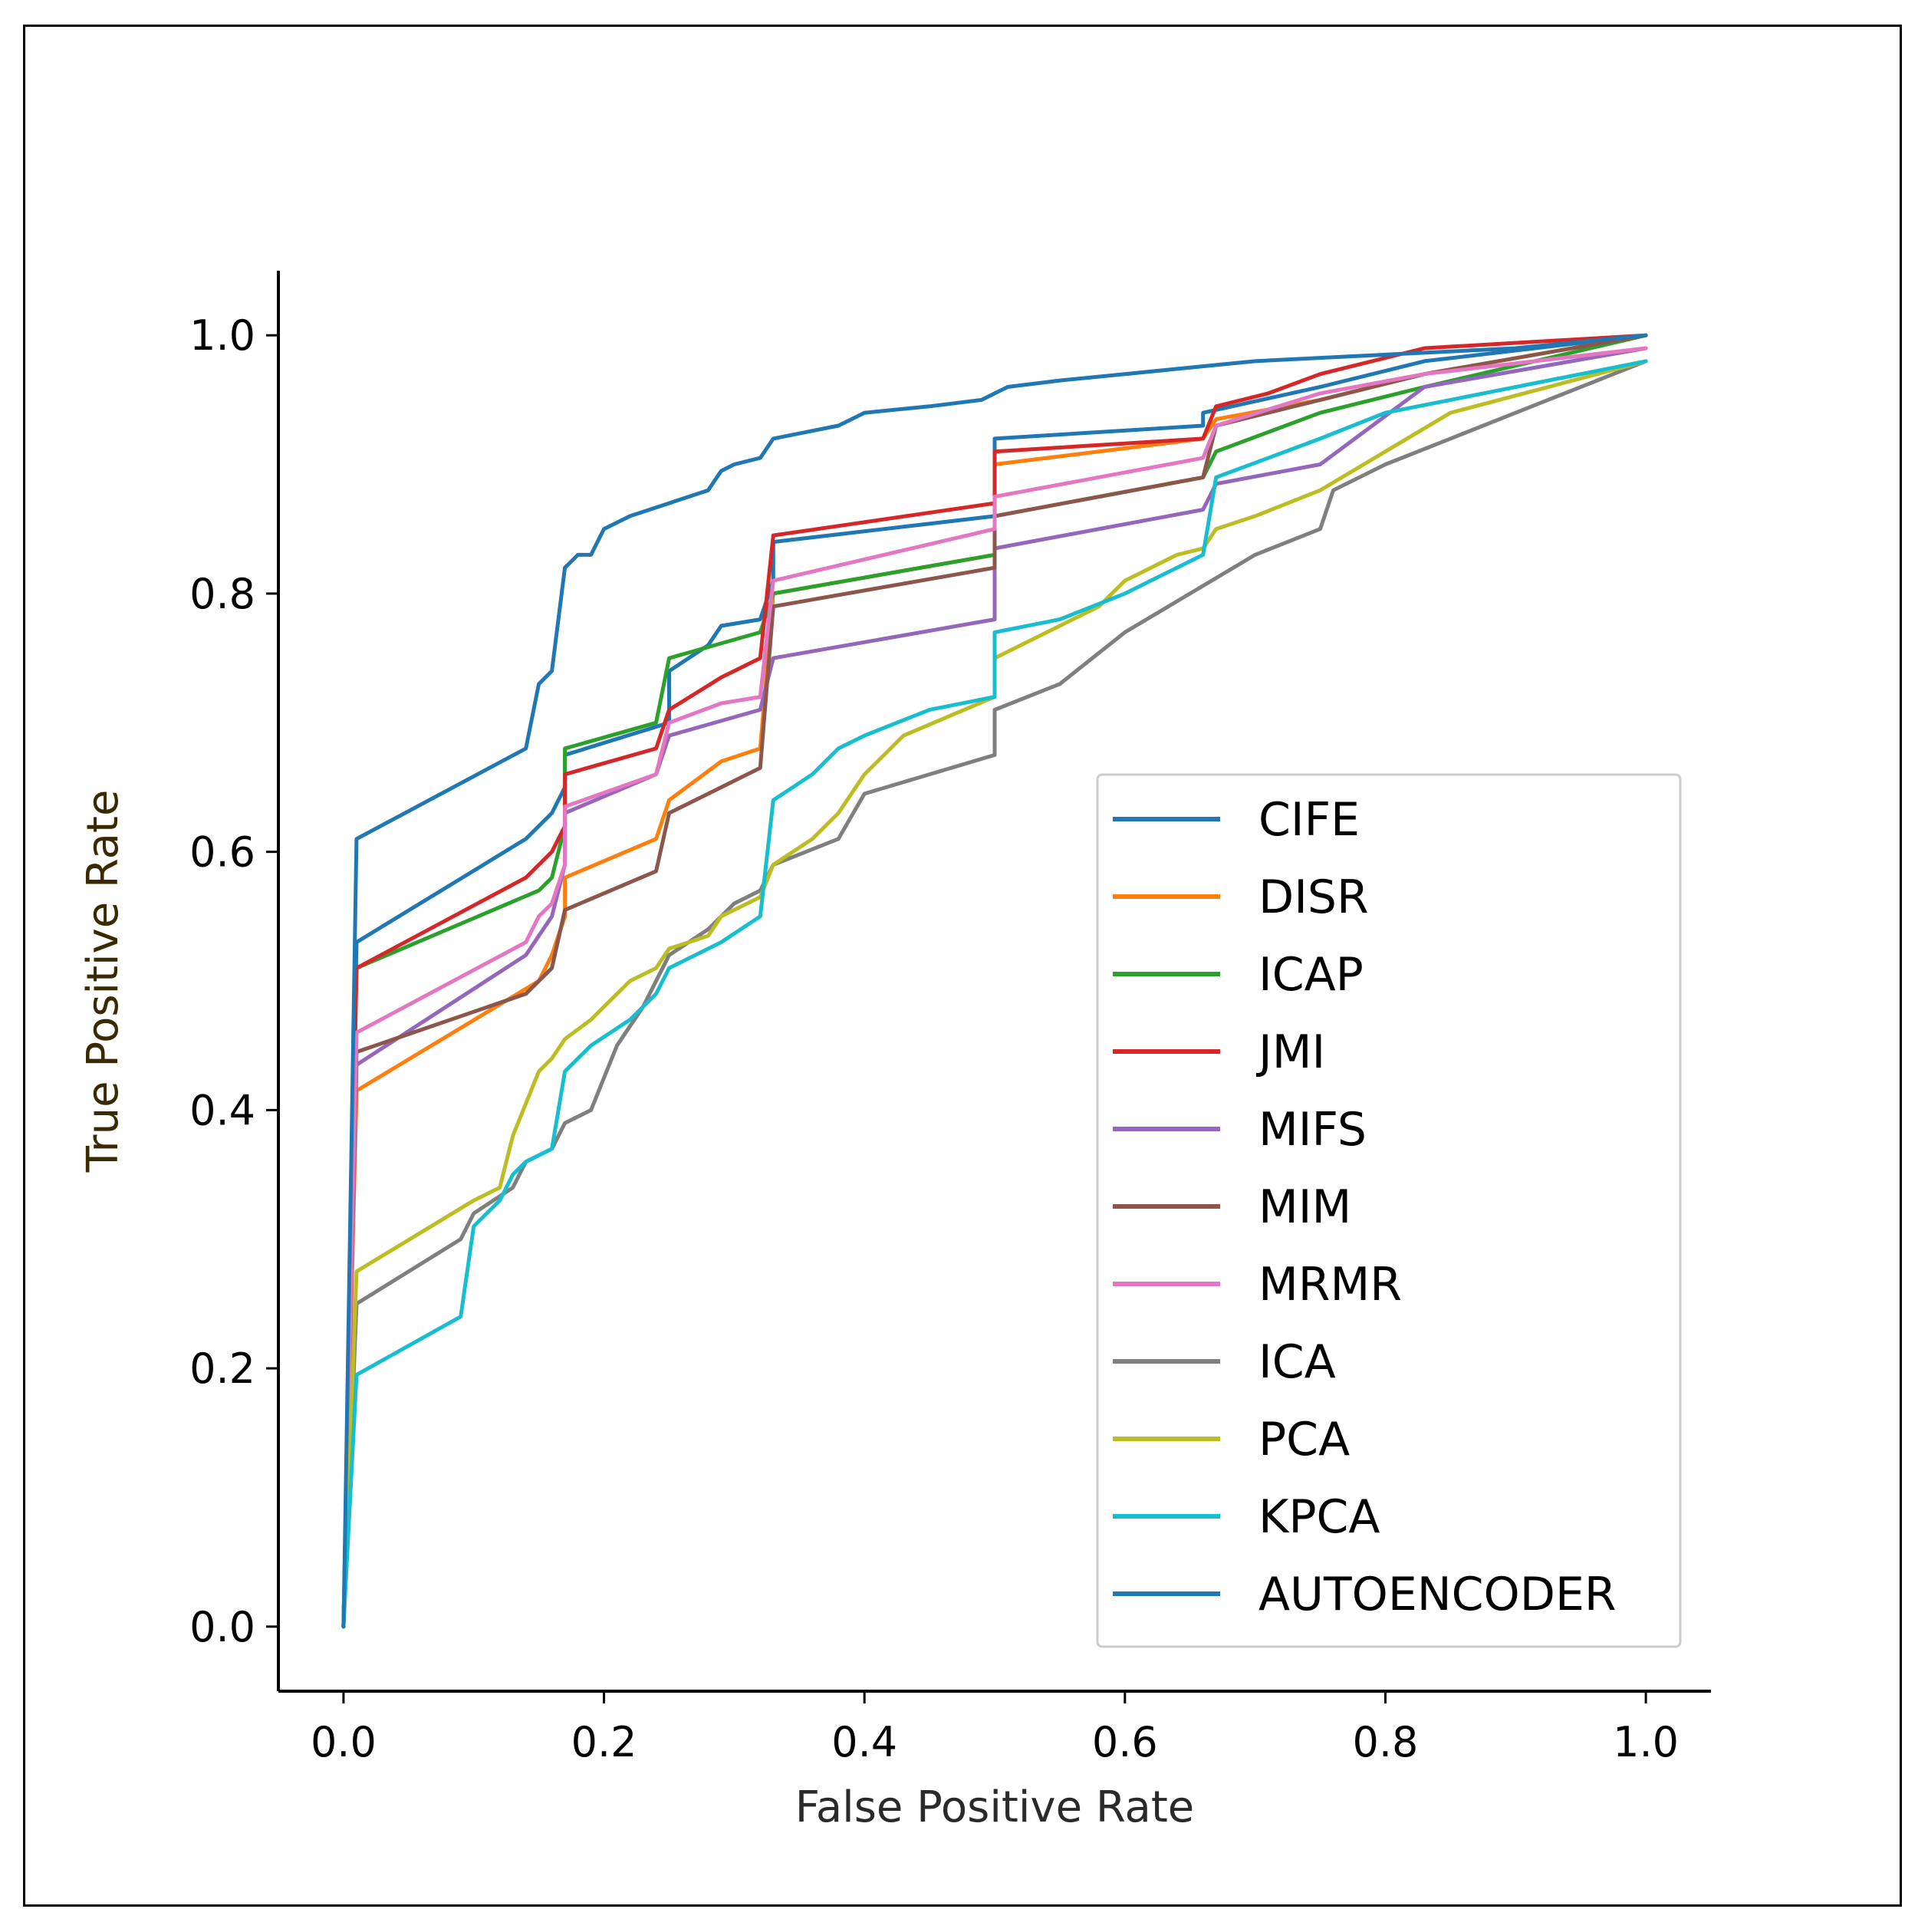  I want to click on legend-box, so click(1389, 1210).